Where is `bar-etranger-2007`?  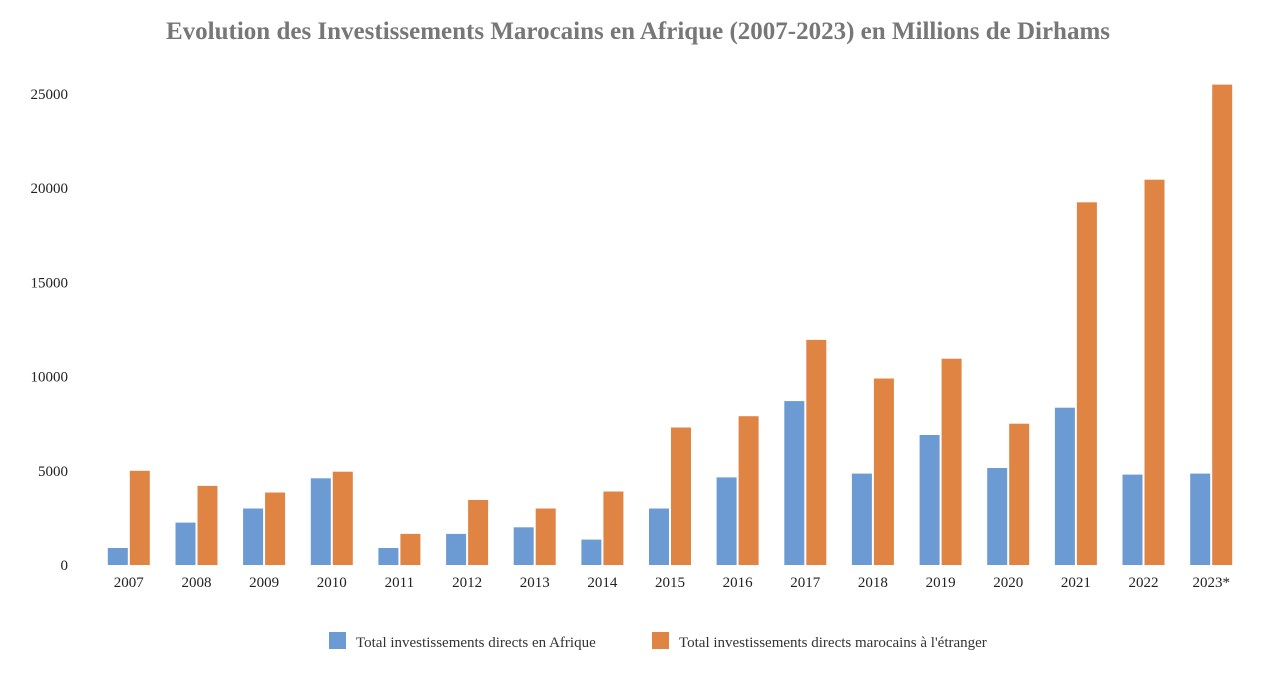
bar-etranger-2007 is located at coordinates (139, 517).